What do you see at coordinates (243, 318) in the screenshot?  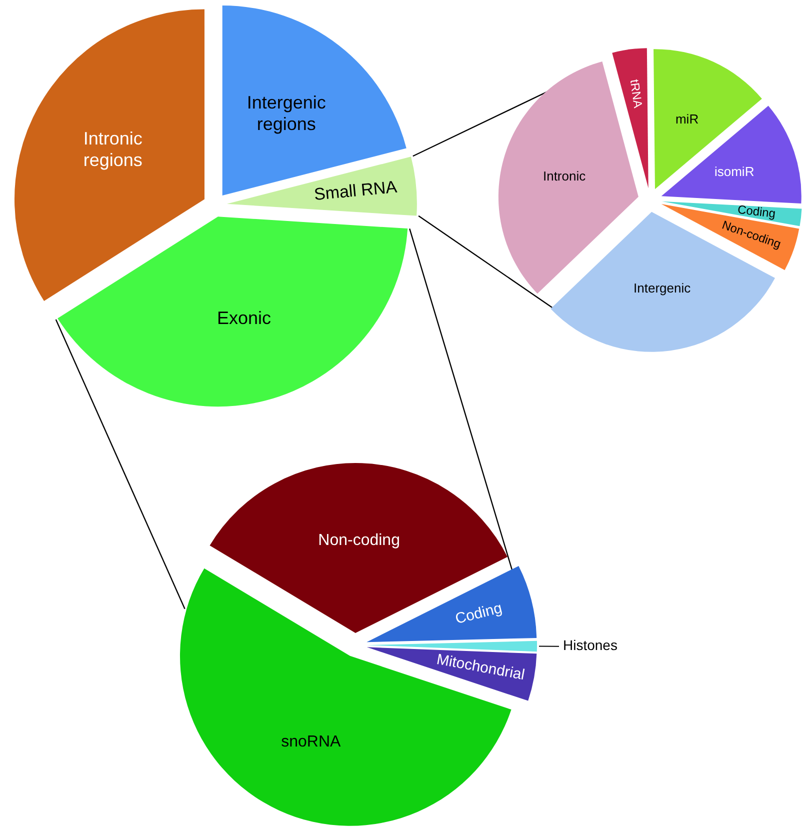 I see `slice-label: Exonic` at bounding box center [243, 318].